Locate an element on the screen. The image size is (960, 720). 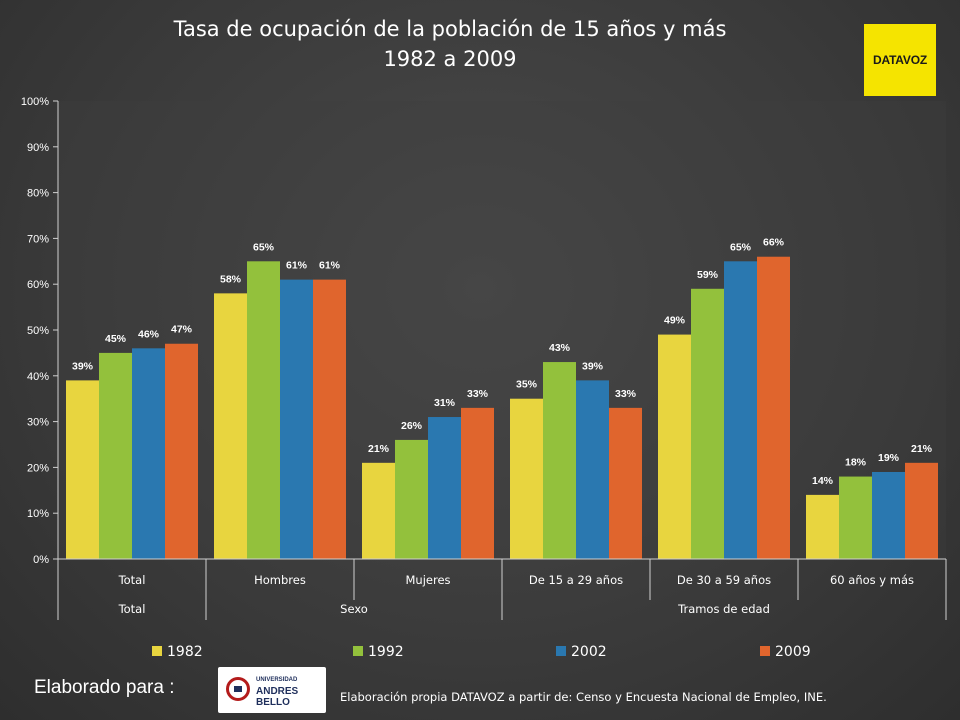
data-label: 59% is located at coordinates (708, 275).